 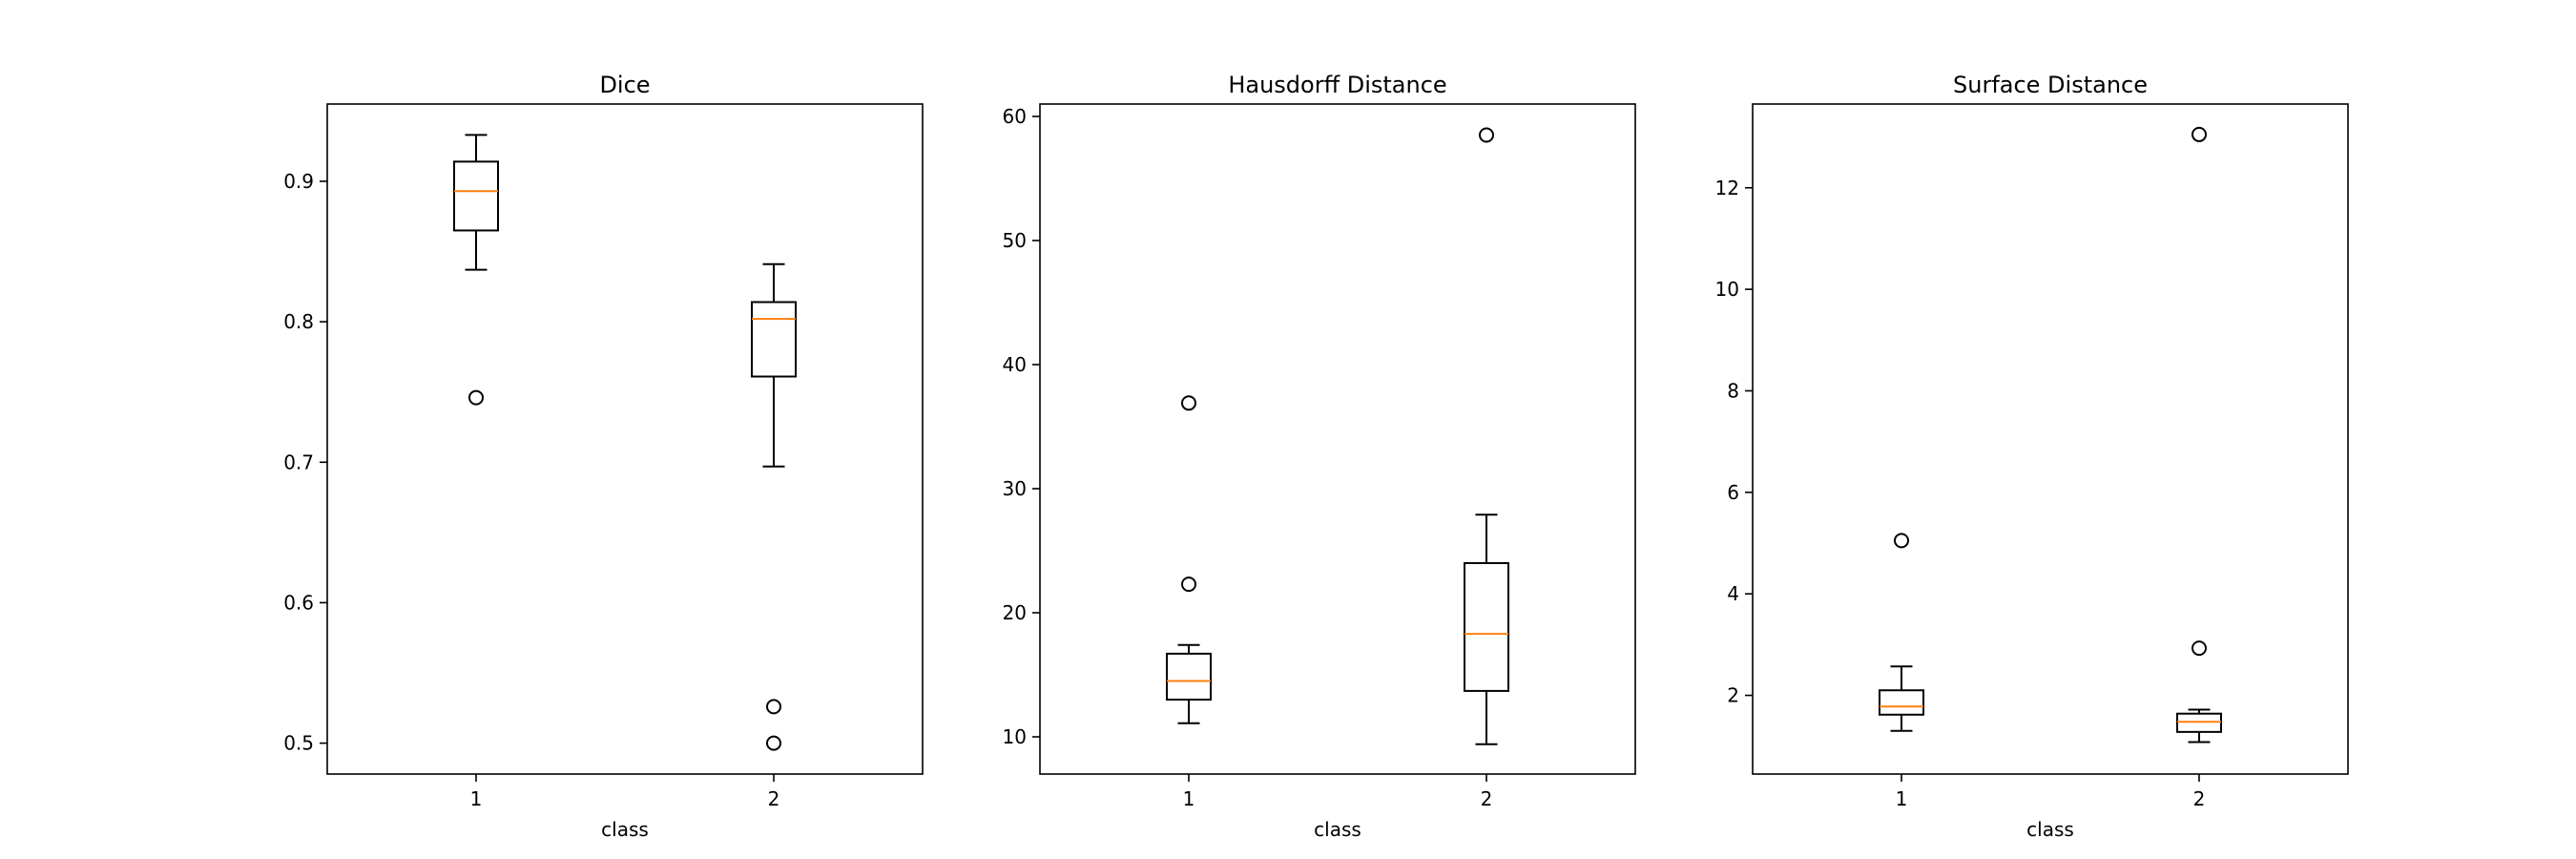 I want to click on y-tick-label: 50, so click(x=1015, y=240).